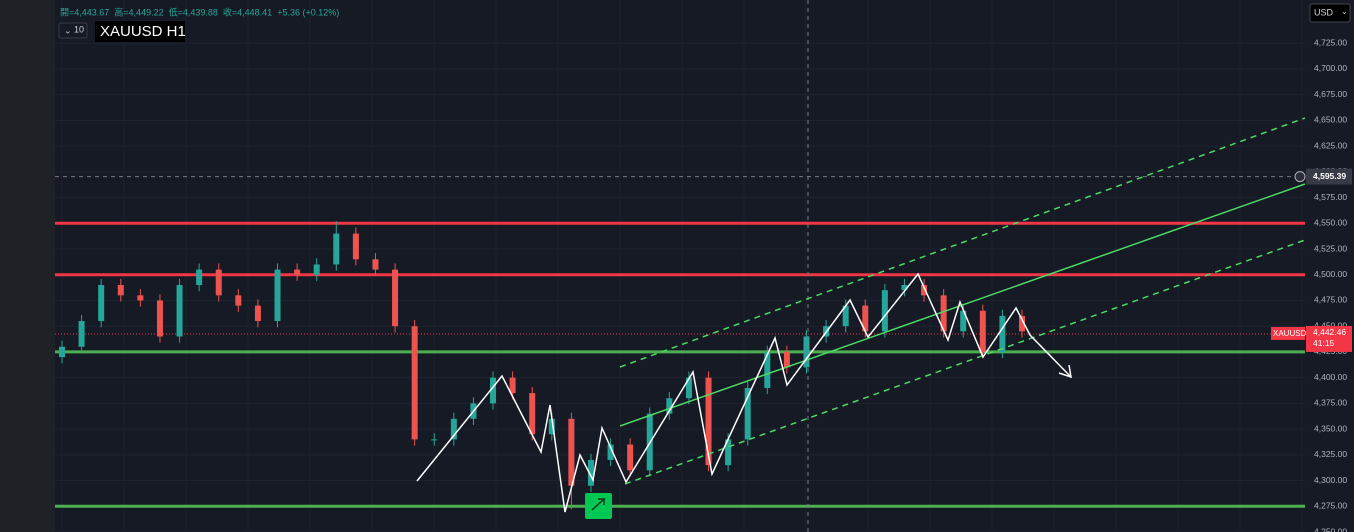 The width and height of the screenshot is (1354, 532). What do you see at coordinates (1330, 529) in the screenshot?
I see `y-tick-label: 4,250.00` at bounding box center [1330, 529].